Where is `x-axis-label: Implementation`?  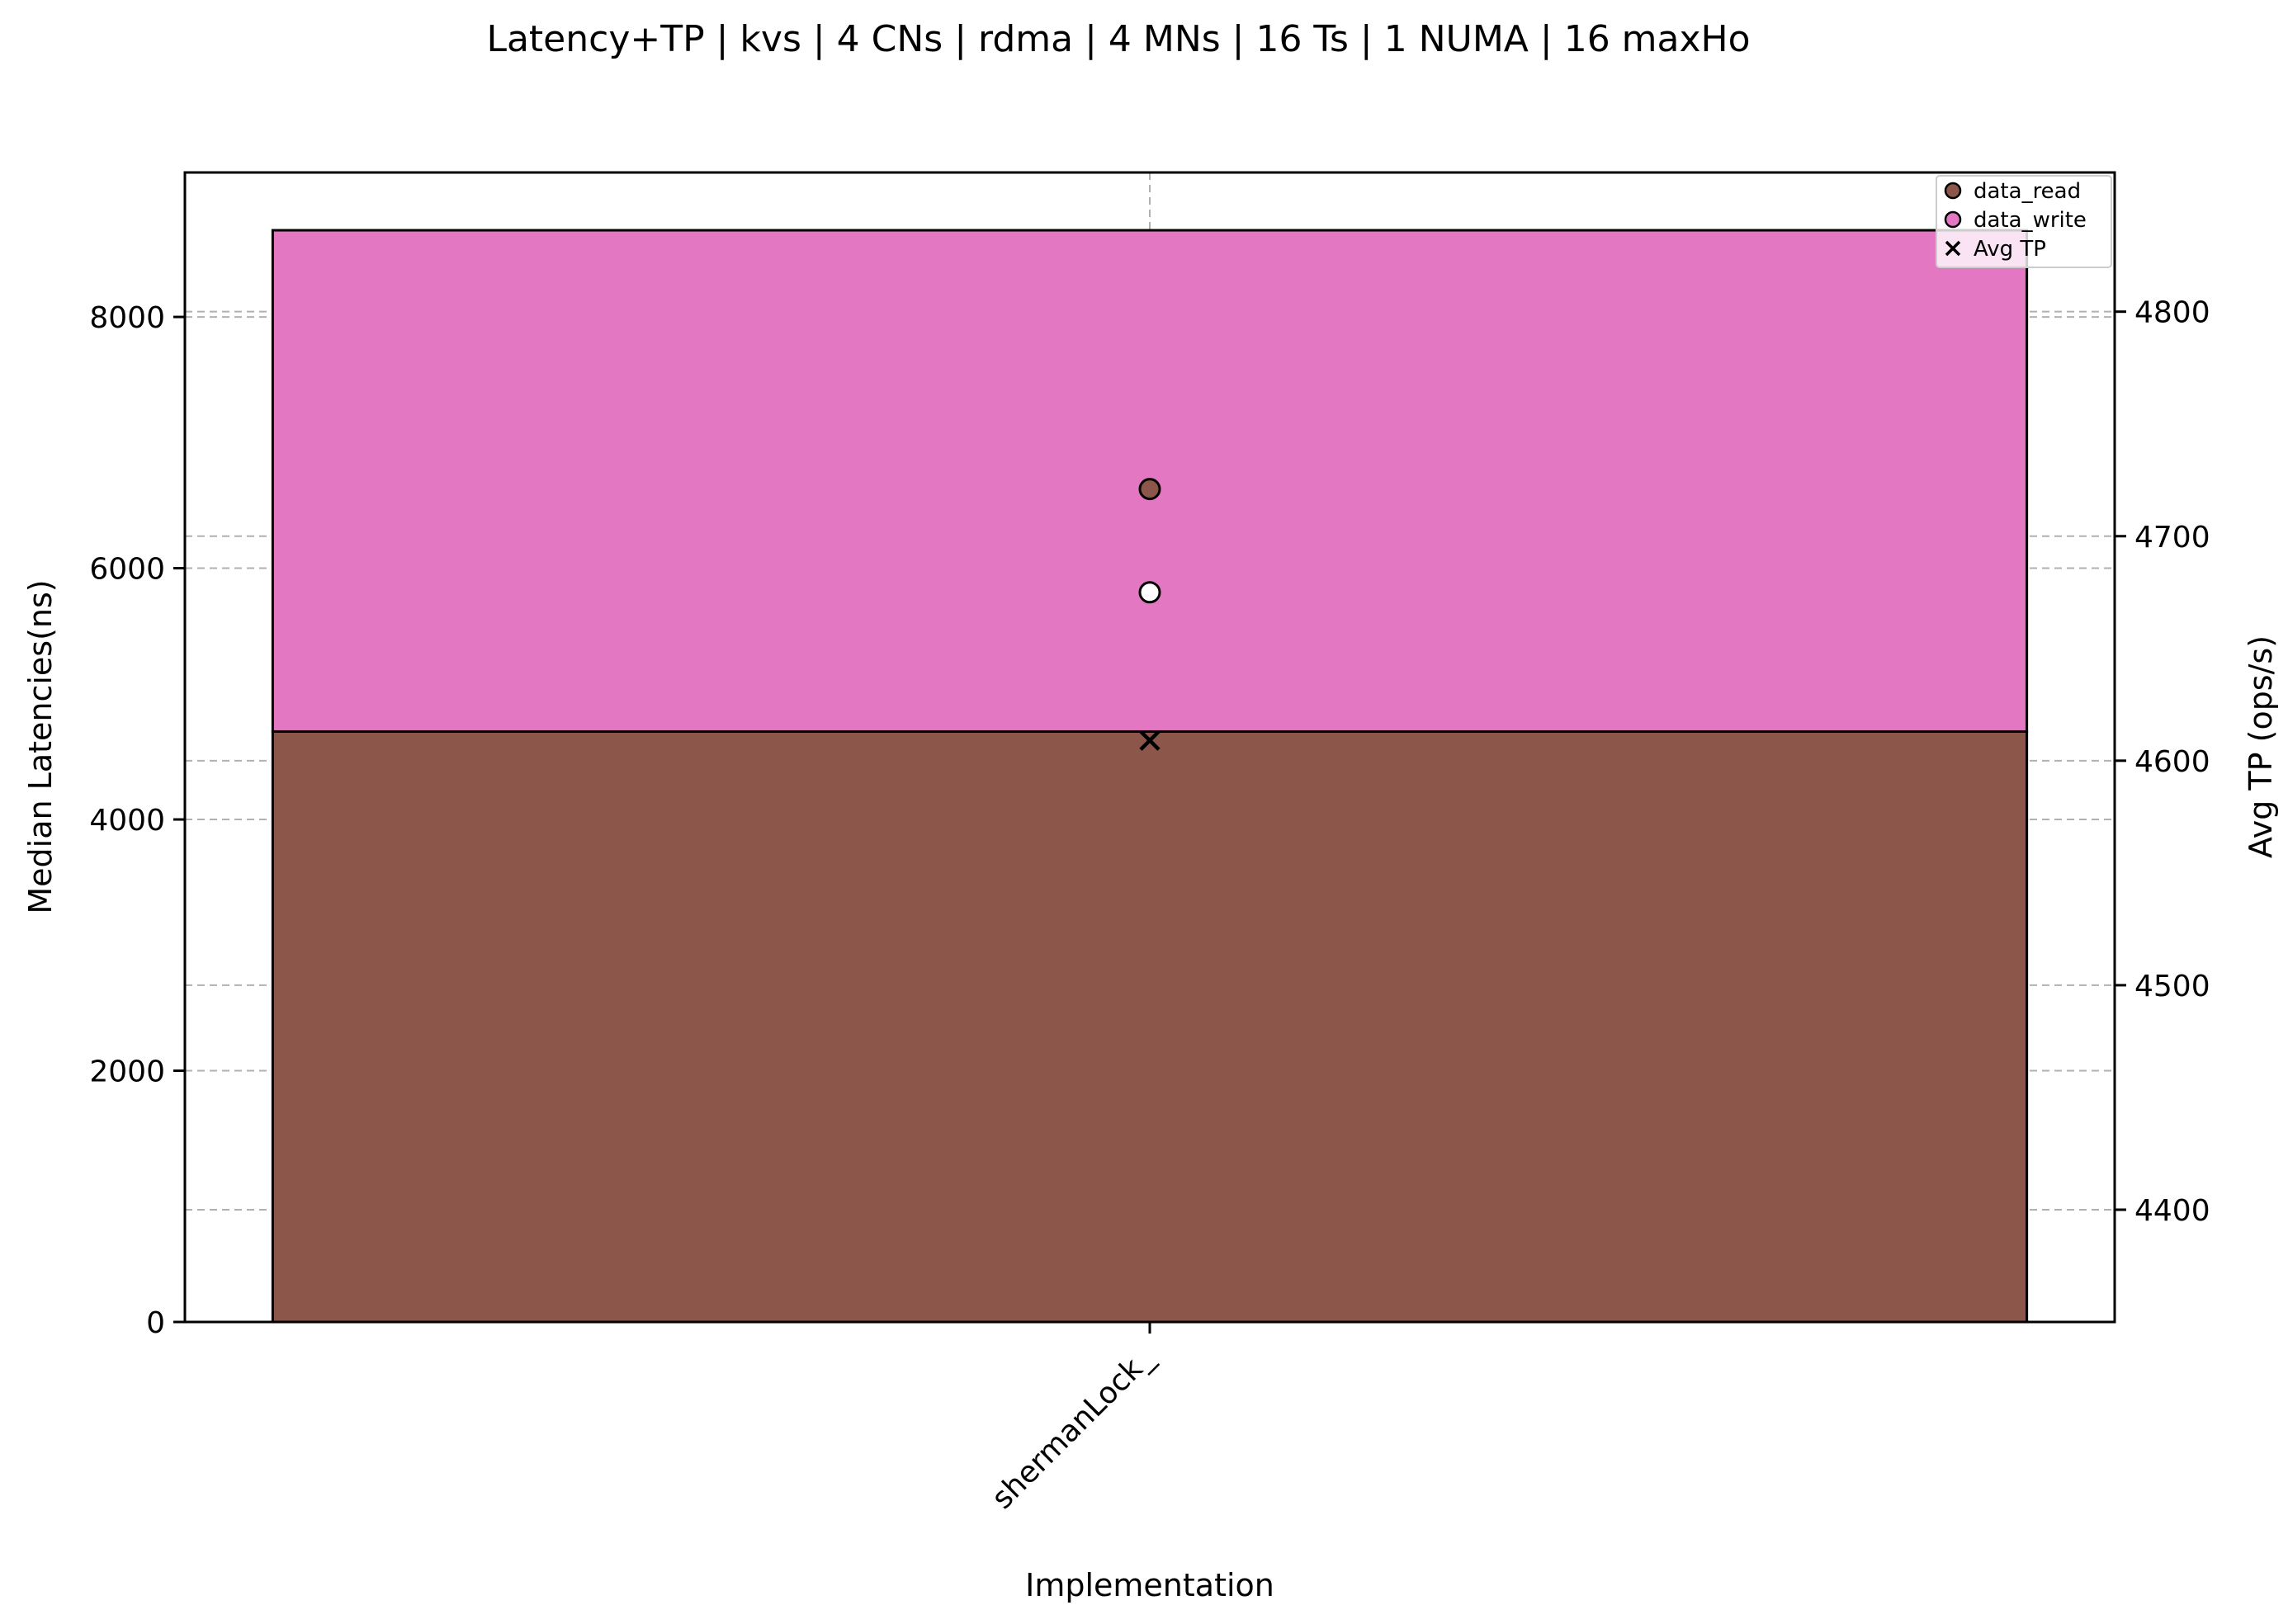
x-axis-label: Implementation is located at coordinates (1149, 1585).